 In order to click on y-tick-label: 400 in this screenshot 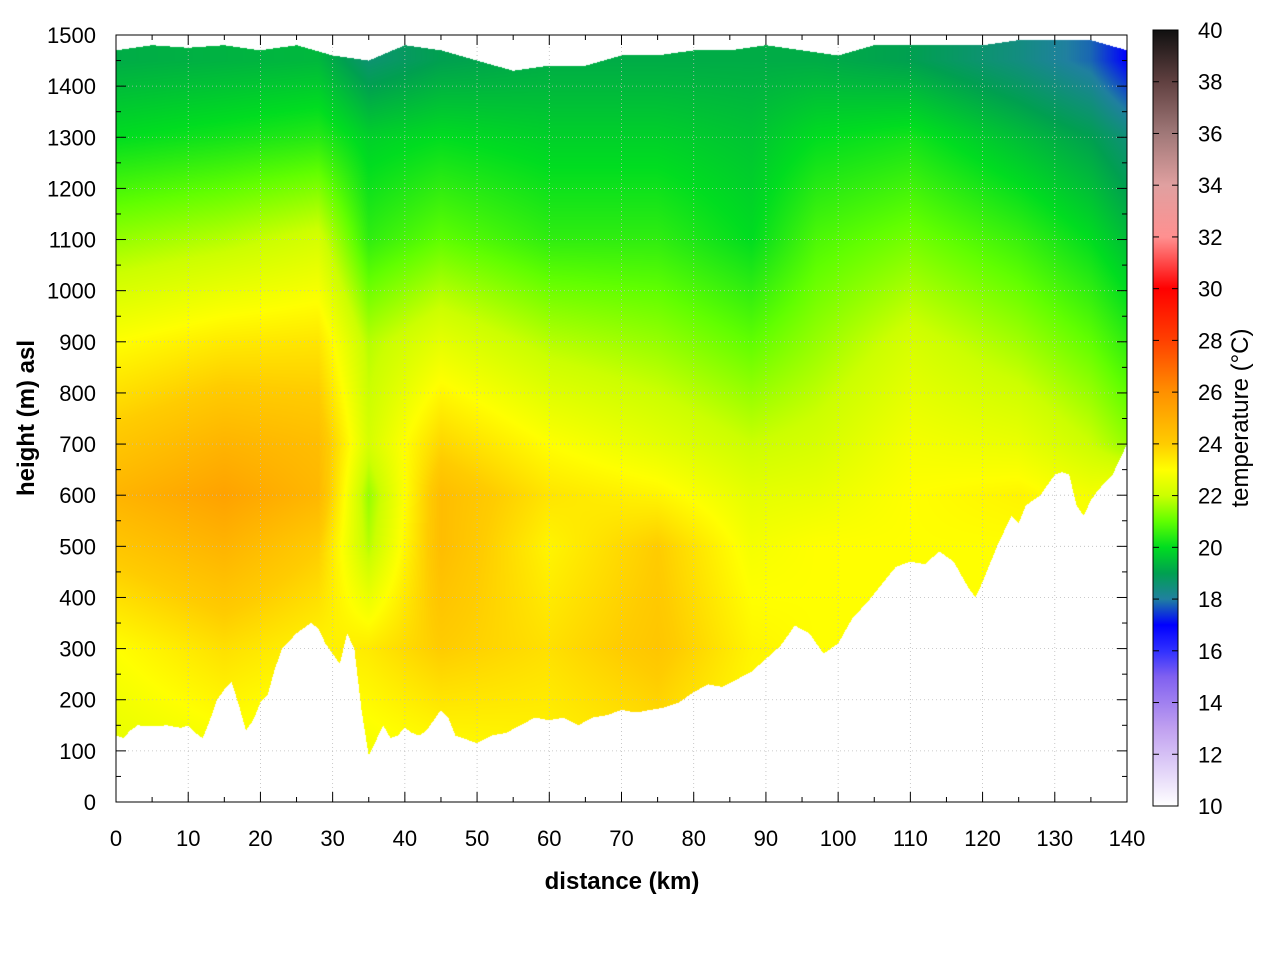, I will do `click(77, 597)`.